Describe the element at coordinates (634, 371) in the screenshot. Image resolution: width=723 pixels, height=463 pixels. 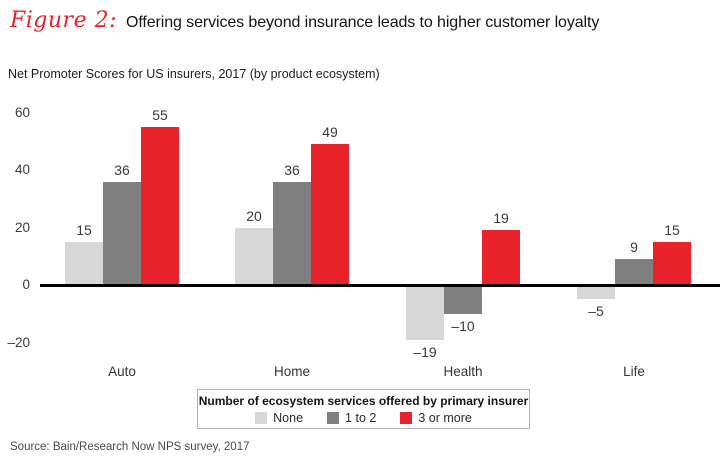
I see `category-label-life: Life` at that location.